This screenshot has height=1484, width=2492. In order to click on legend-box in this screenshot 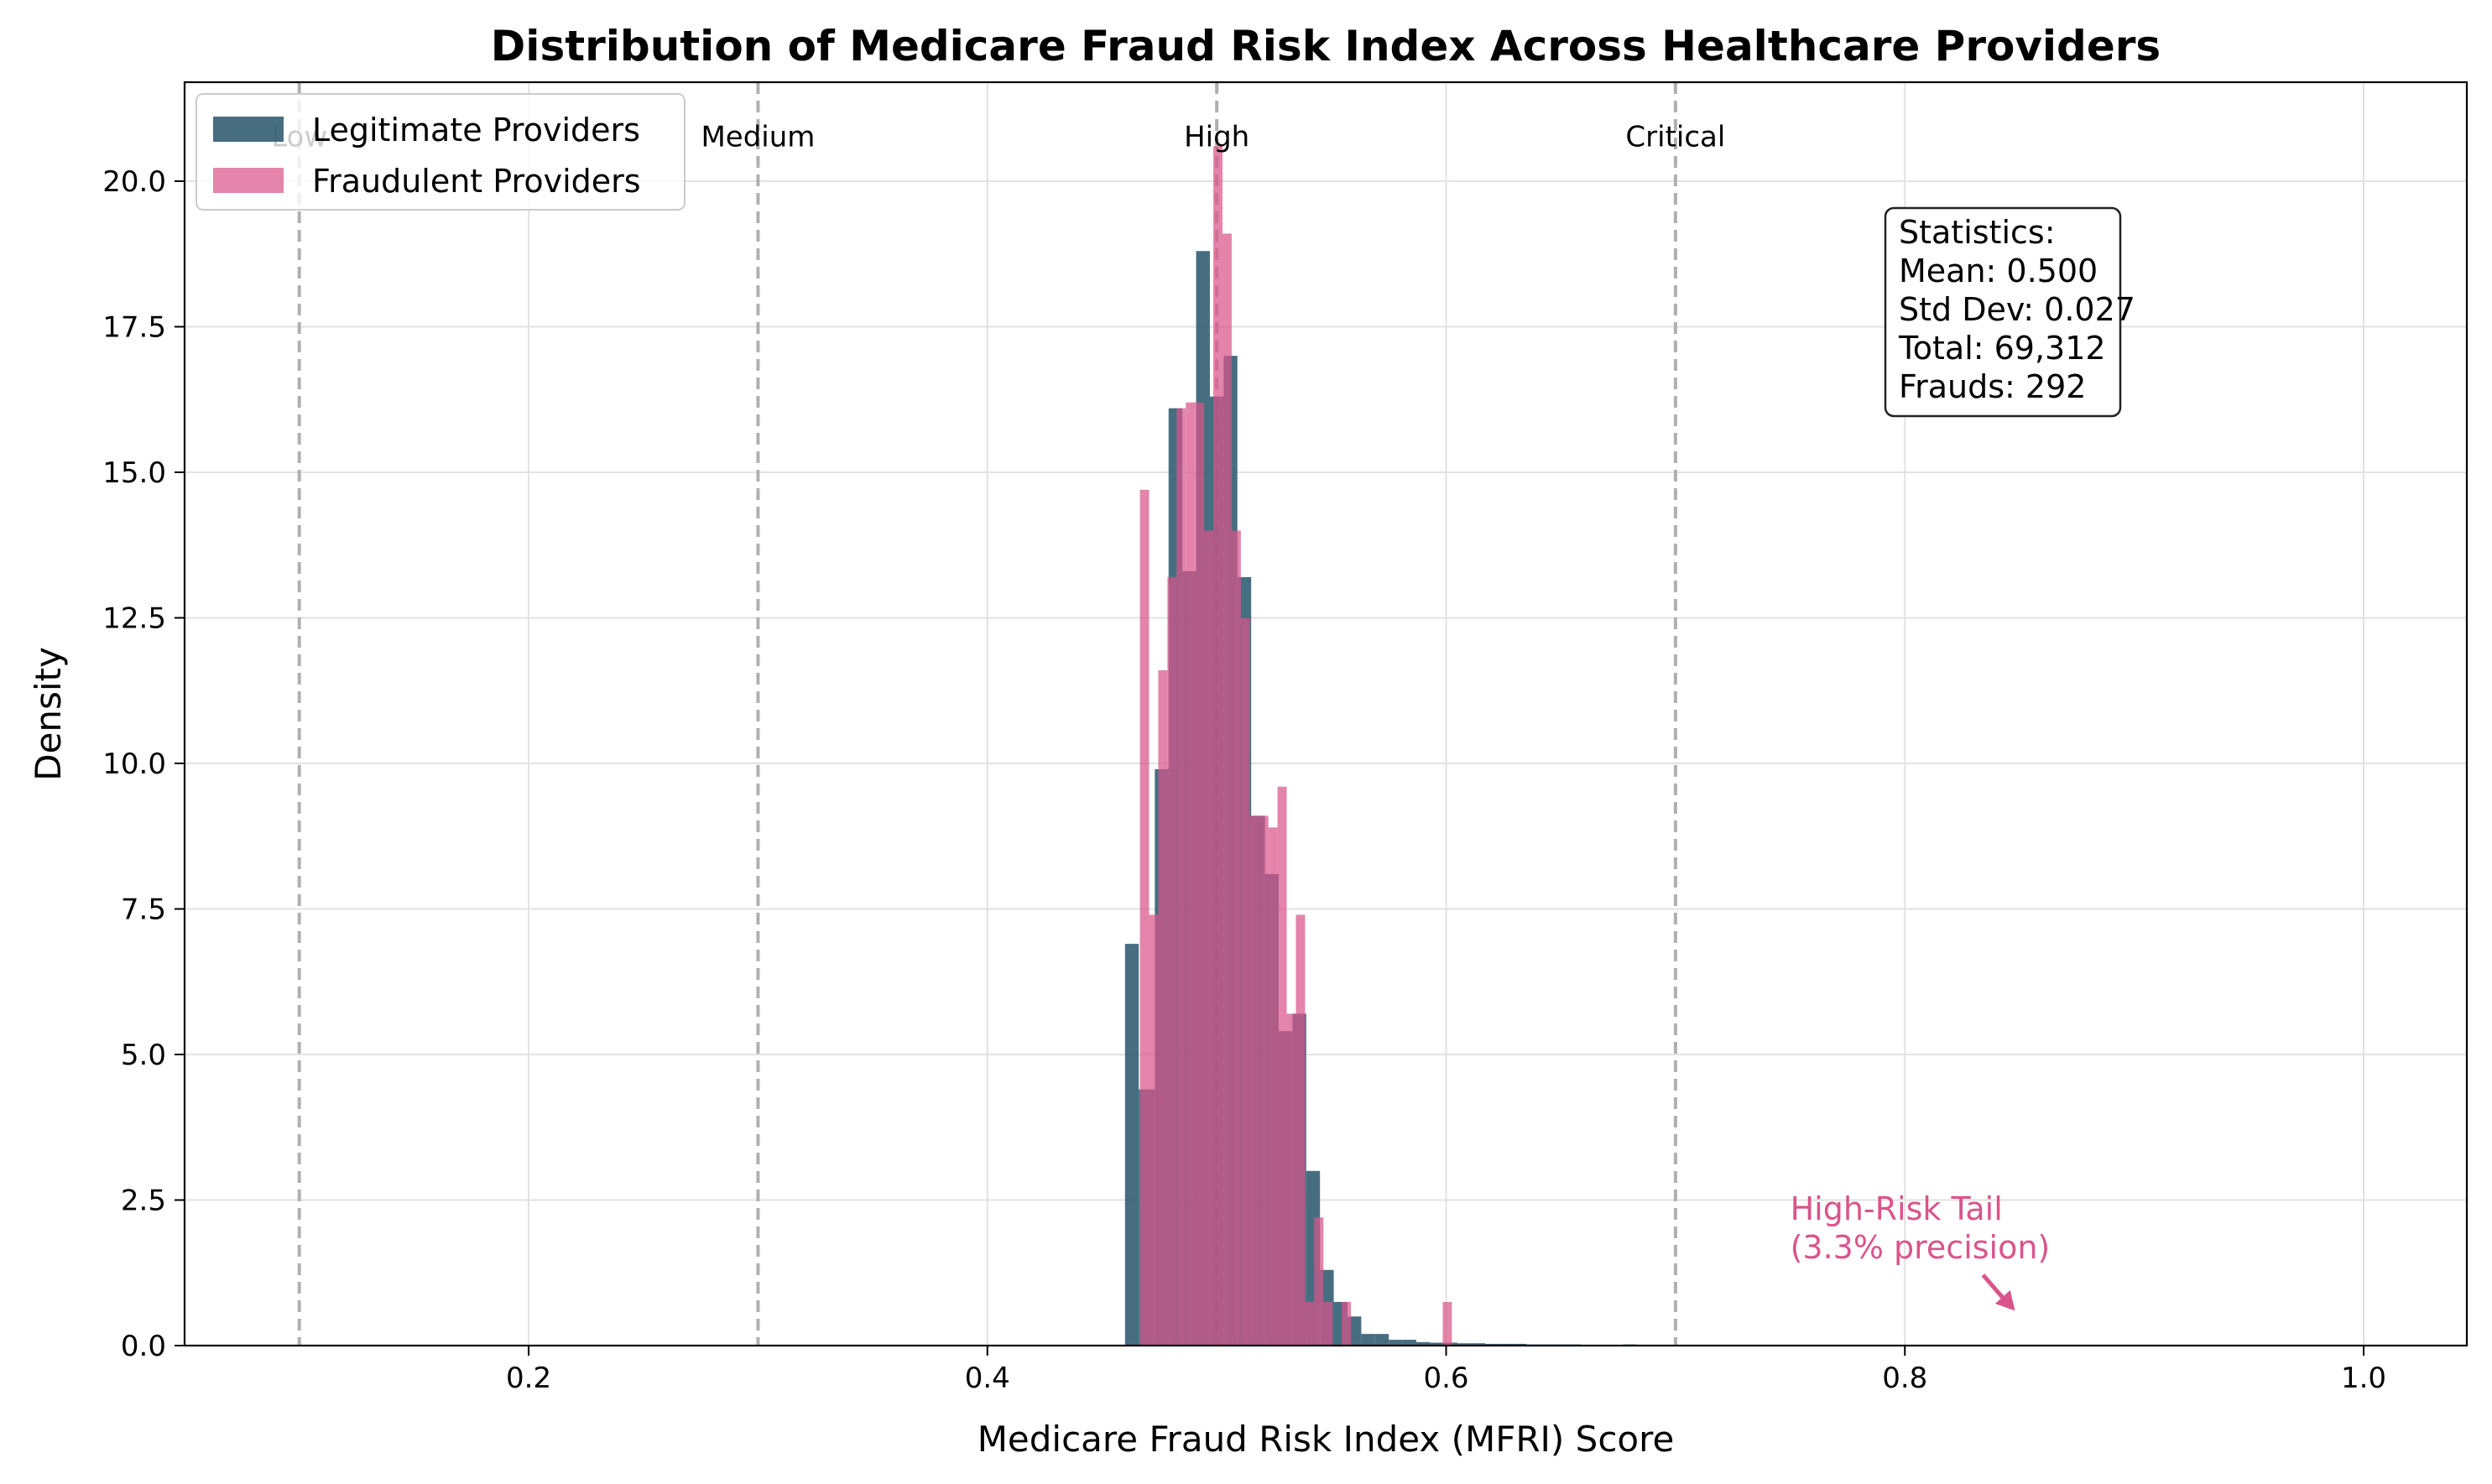, I will do `click(441, 152)`.